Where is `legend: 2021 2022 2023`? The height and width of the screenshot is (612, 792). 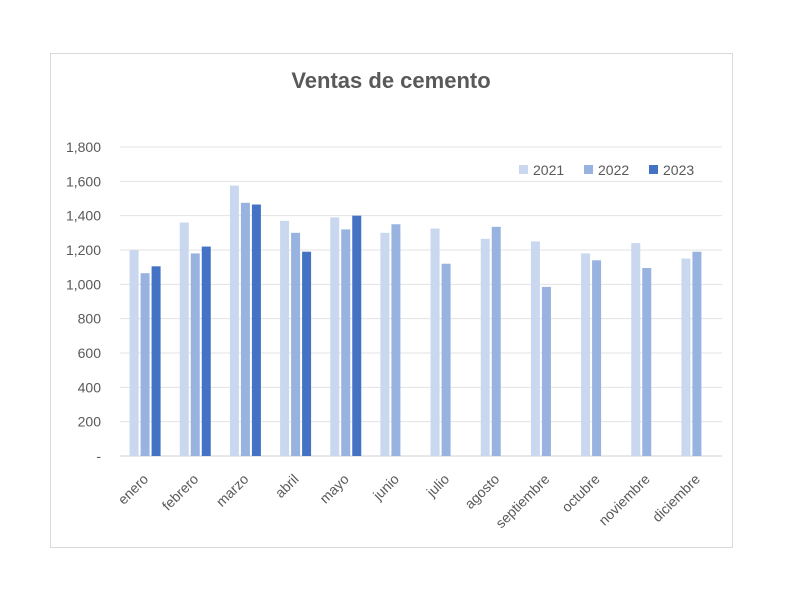 legend: 2021 2022 2023 is located at coordinates (606, 170).